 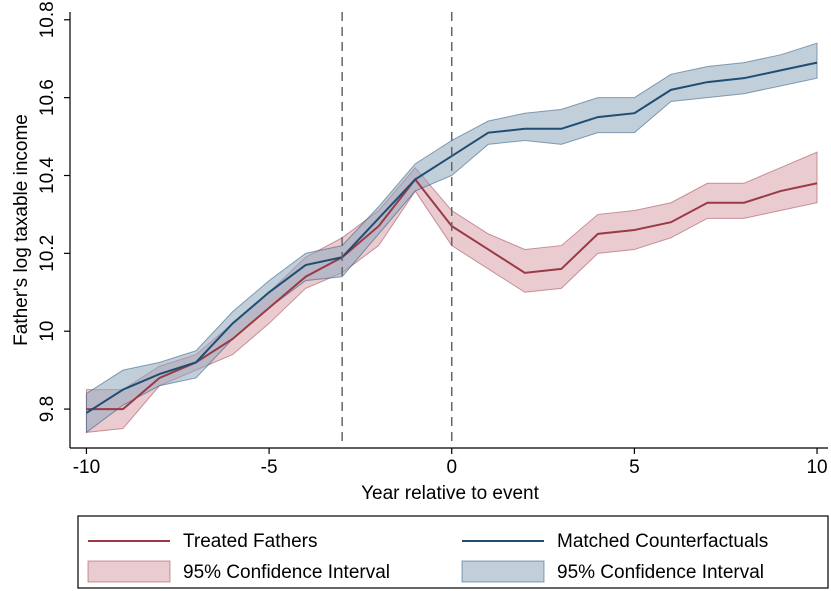 I want to click on y-tick-label: 10.2, so click(x=47, y=253).